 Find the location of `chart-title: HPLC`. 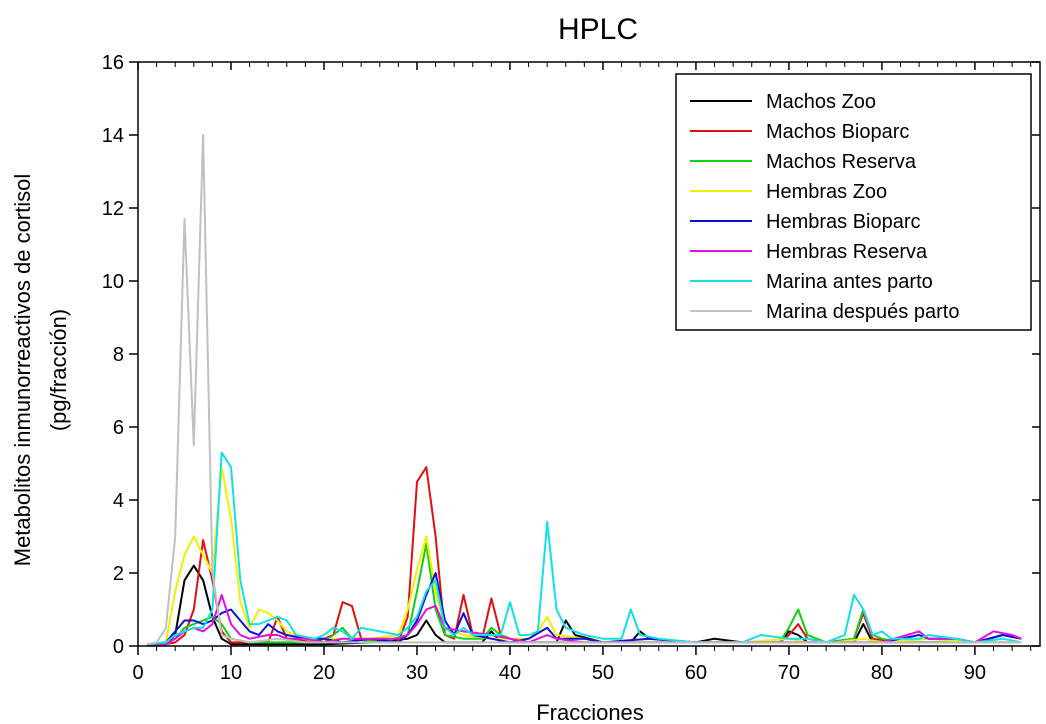

chart-title: HPLC is located at coordinates (598, 29).